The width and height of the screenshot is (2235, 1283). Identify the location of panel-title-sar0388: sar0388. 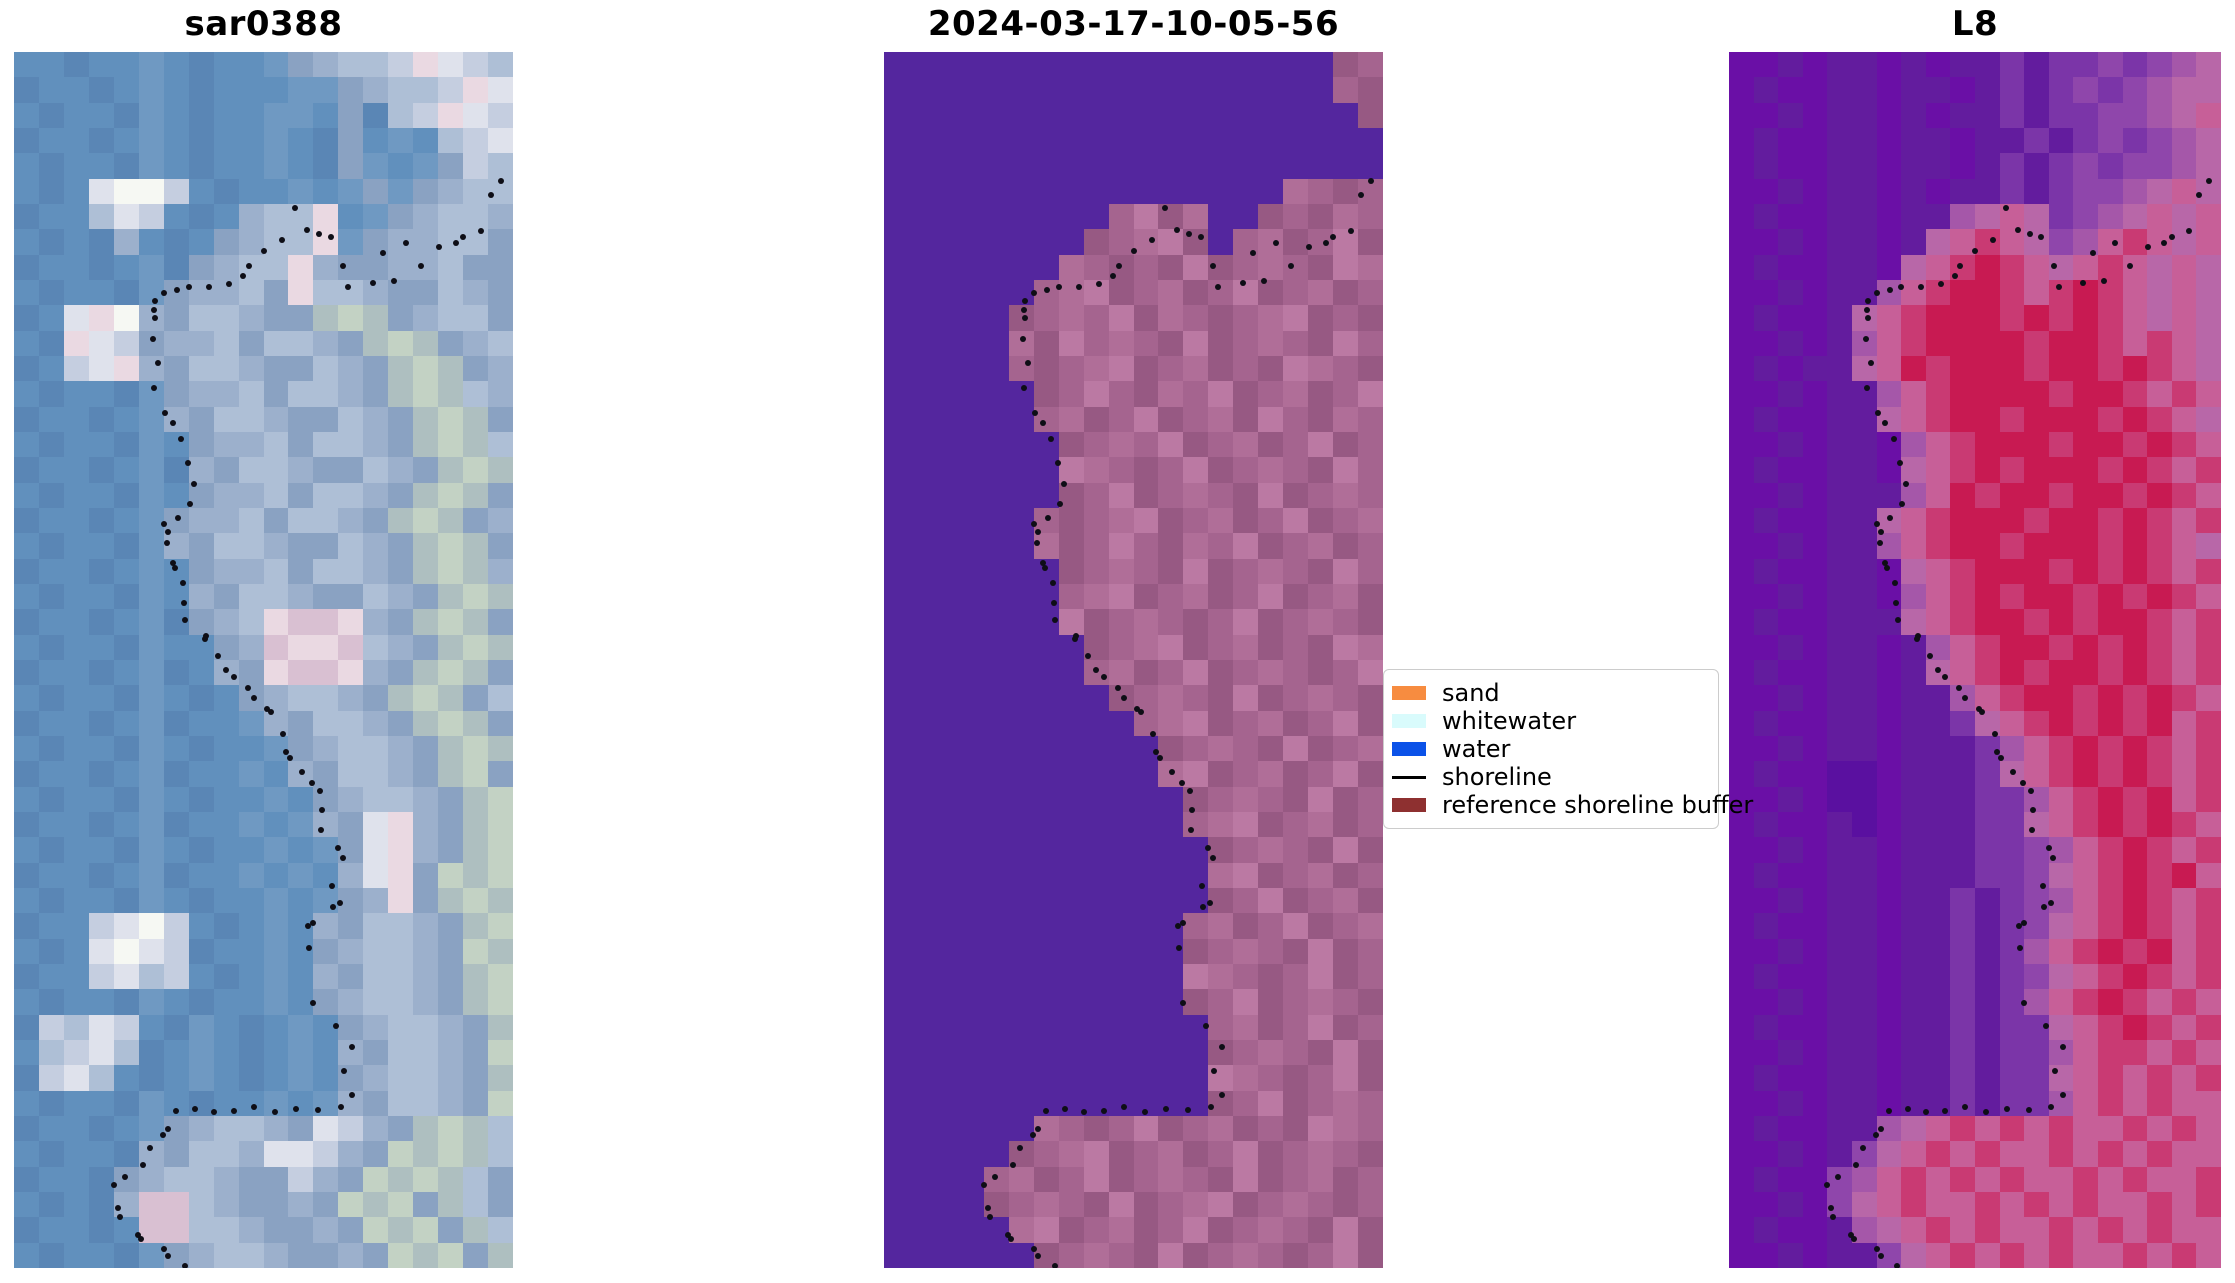
(263, 24).